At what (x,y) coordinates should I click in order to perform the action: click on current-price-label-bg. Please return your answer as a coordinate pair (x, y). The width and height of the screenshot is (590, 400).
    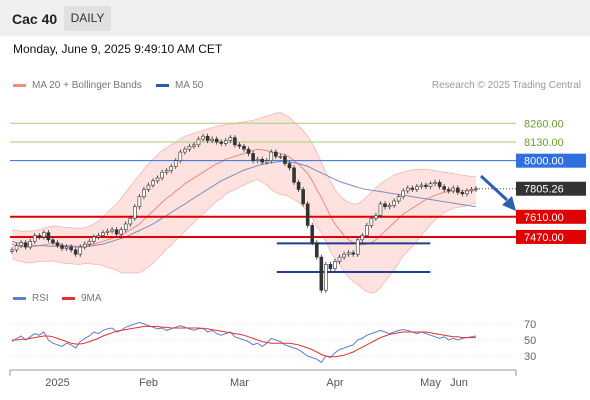
    Looking at the image, I should click on (551, 188).